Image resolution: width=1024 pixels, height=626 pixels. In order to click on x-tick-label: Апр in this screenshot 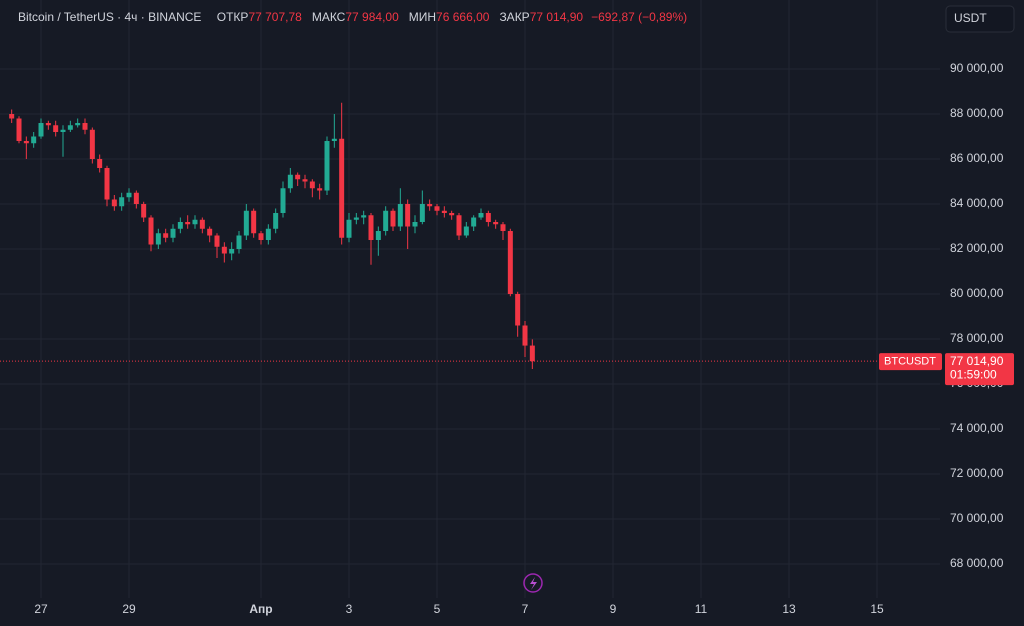, I will do `click(260, 609)`.